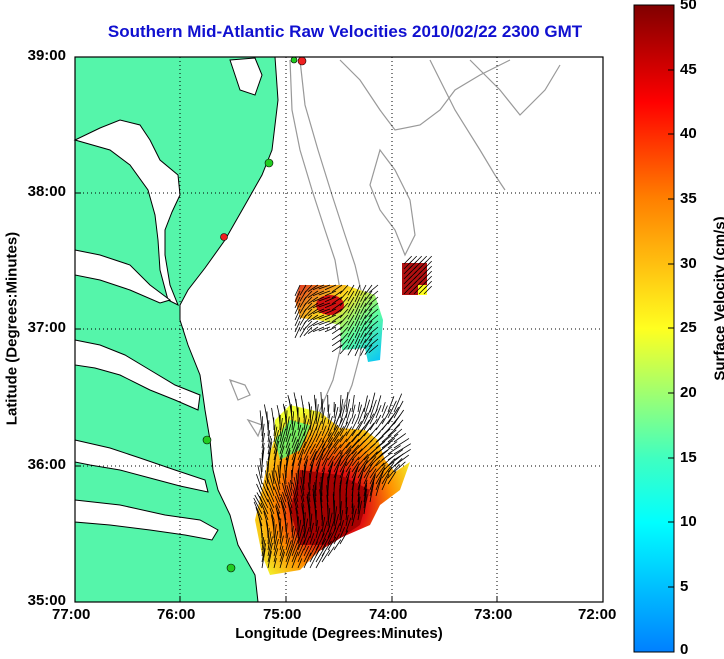 The height and width of the screenshot is (659, 724). Describe the element at coordinates (597, 614) in the screenshot. I see `x-tick-label: 72:00` at that location.